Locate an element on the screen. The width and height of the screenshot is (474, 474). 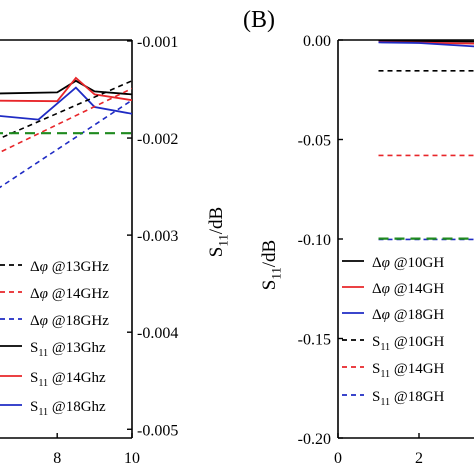
panel-a-legend-label: Δφ @18GHz is located at coordinates (69, 321).